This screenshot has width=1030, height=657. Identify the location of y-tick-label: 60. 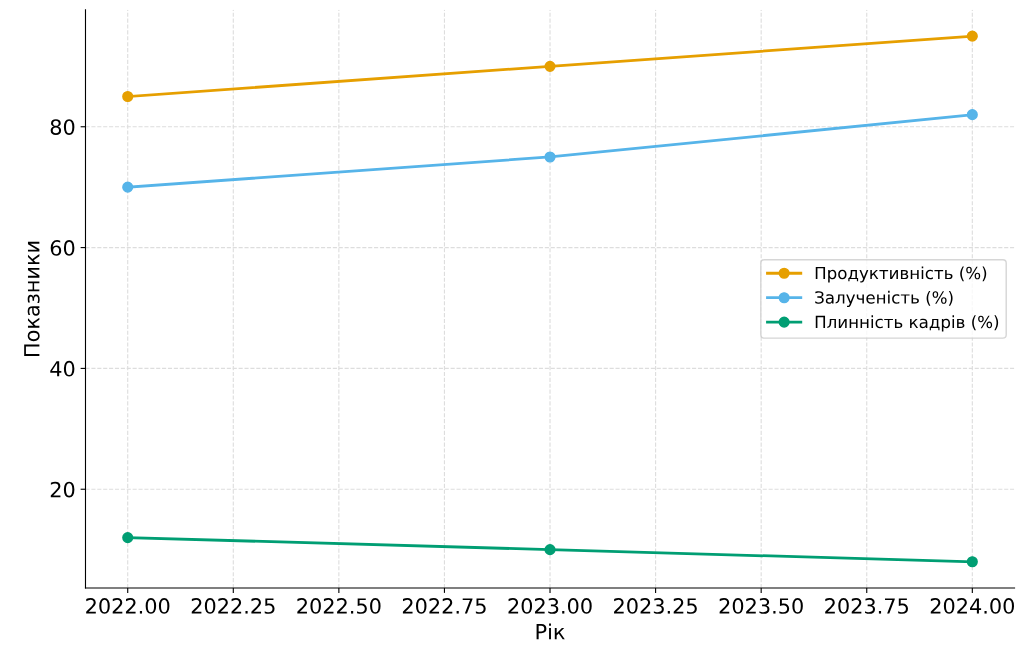
(62, 248).